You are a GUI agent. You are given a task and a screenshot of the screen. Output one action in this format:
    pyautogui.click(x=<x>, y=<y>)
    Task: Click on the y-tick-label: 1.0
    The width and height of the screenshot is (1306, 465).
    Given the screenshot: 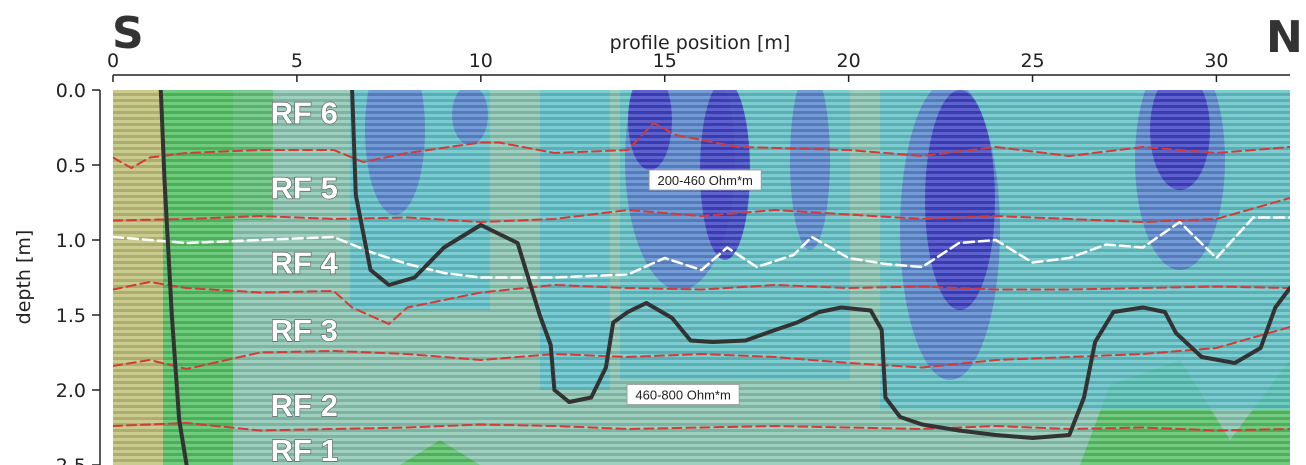 What is the action you would take?
    pyautogui.click(x=71, y=241)
    